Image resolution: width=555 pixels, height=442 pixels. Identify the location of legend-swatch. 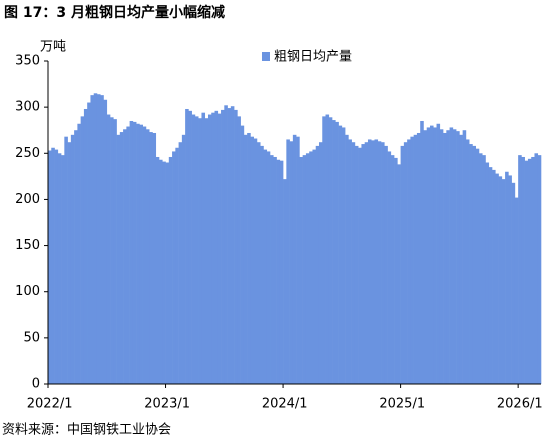
(266, 56).